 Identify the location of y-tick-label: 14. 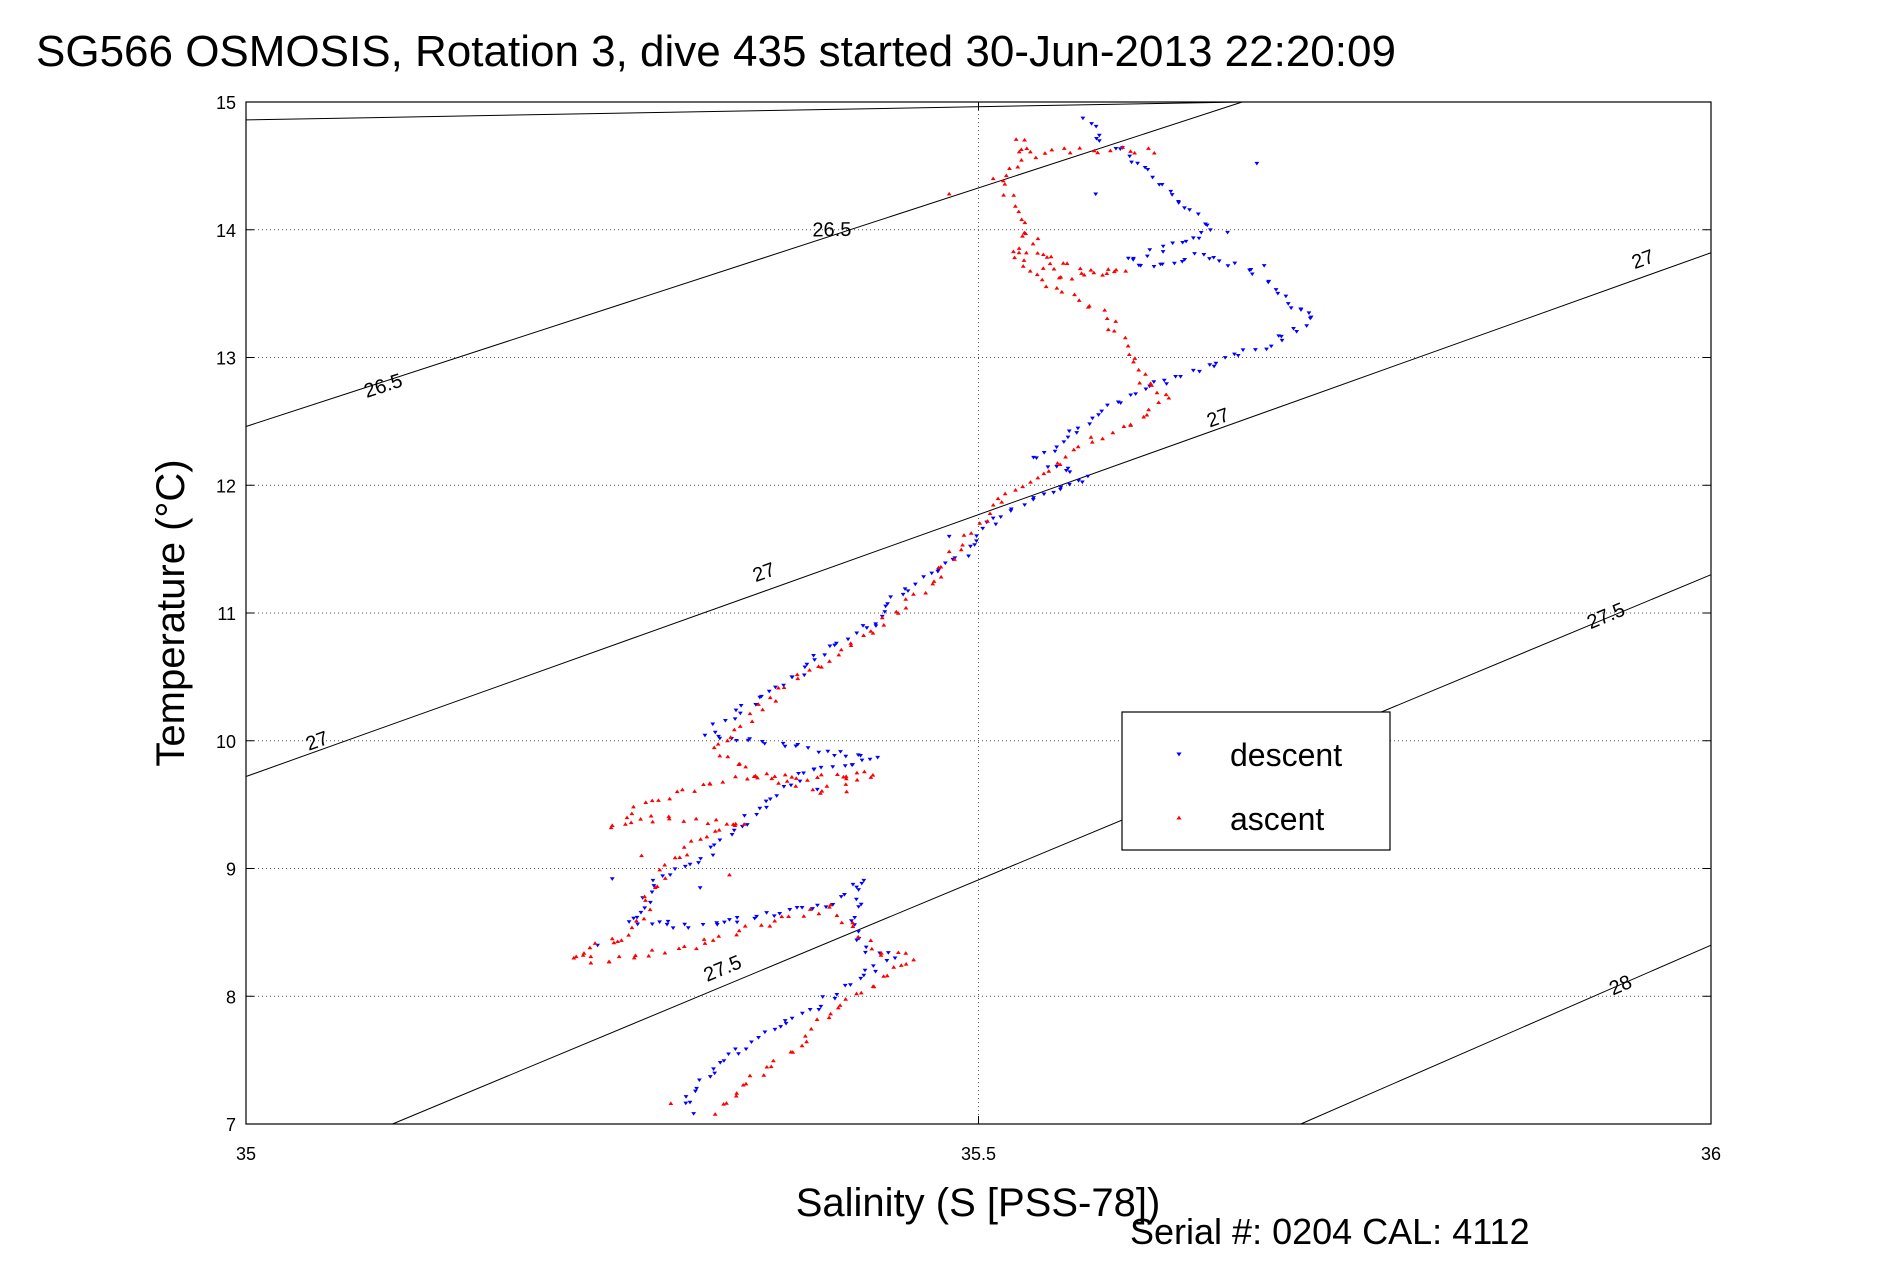
(226, 231).